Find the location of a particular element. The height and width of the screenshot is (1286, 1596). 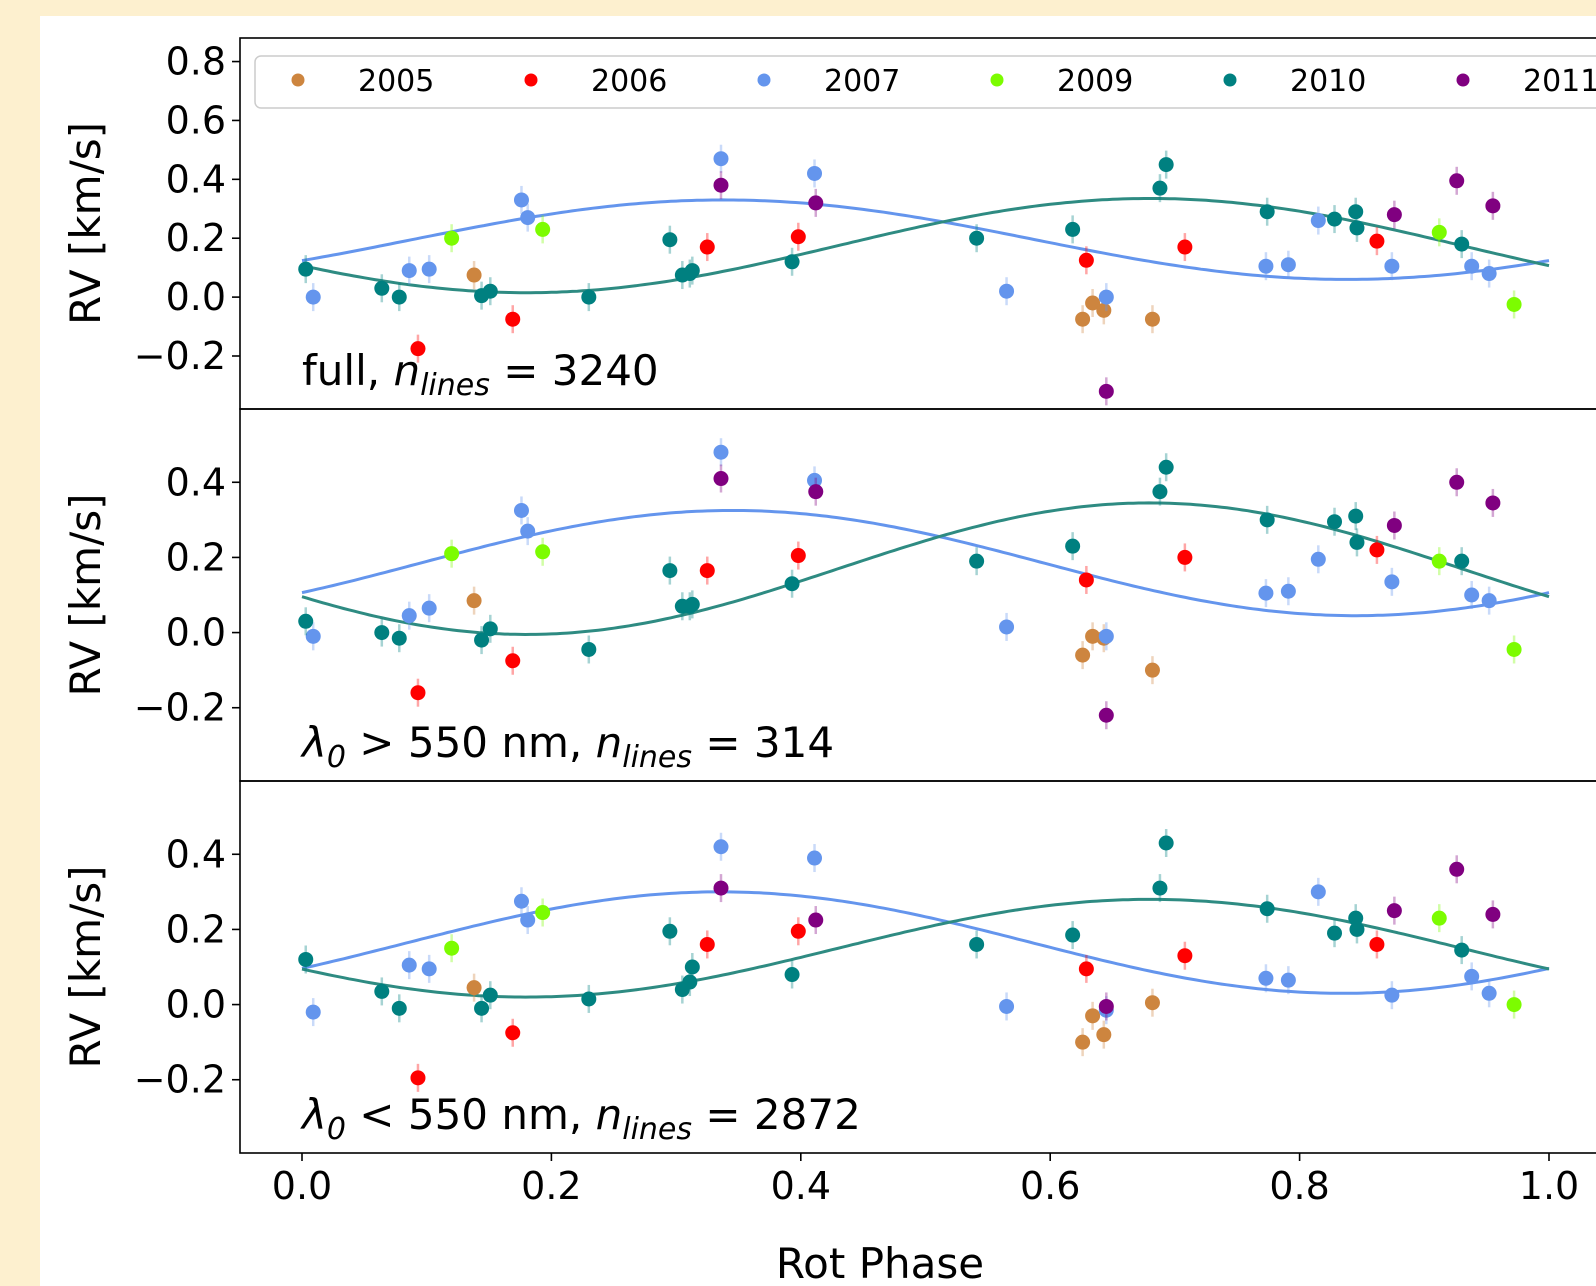

y-tick-label: 0.4 is located at coordinates (196, 854).